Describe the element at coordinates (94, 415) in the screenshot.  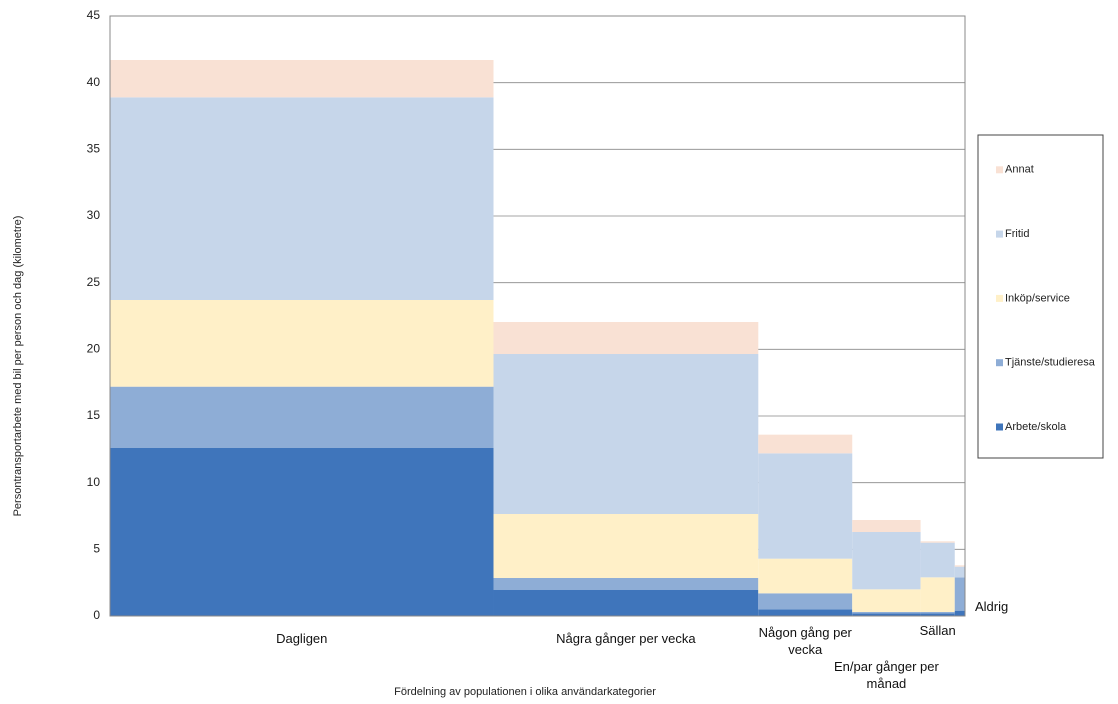
I see `y-tick-label: 15` at that location.